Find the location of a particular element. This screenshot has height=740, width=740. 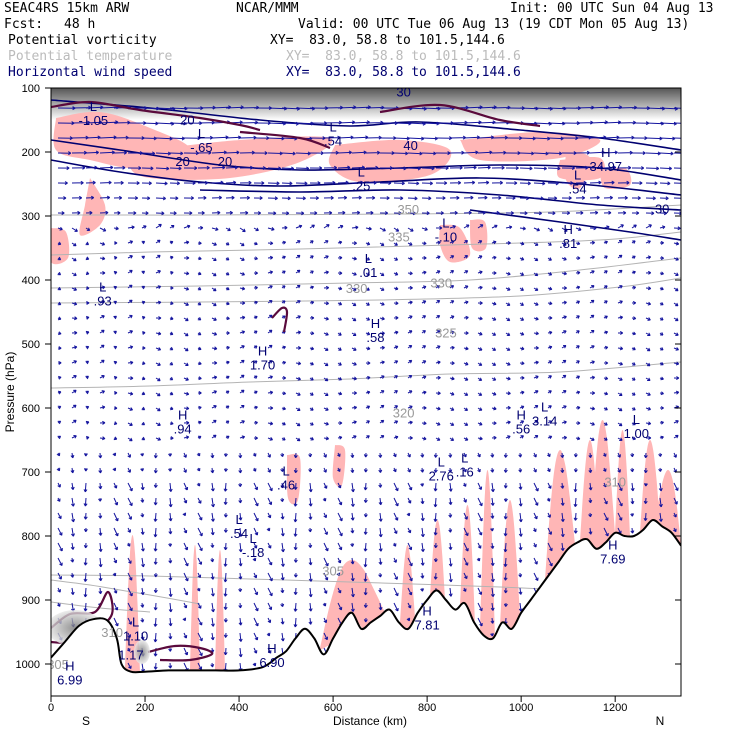

extremum-value: .54 is located at coordinates (239, 533).